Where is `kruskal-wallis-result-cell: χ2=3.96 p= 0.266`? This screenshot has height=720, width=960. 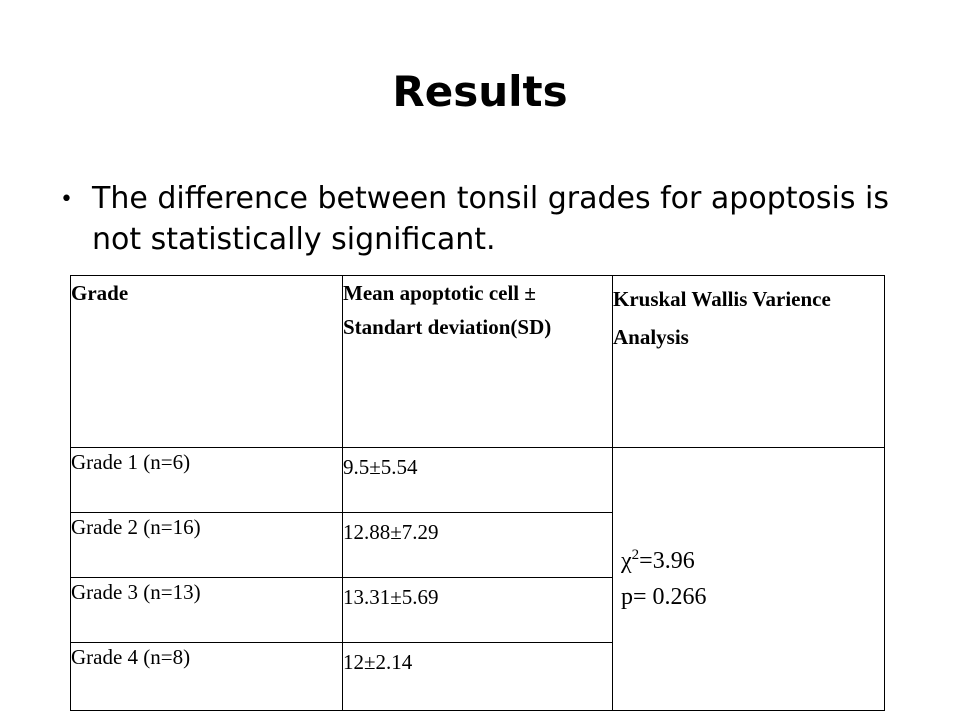
kruskal-wallis-result-cell: χ2=3.96 p= 0.266 is located at coordinates (748, 579).